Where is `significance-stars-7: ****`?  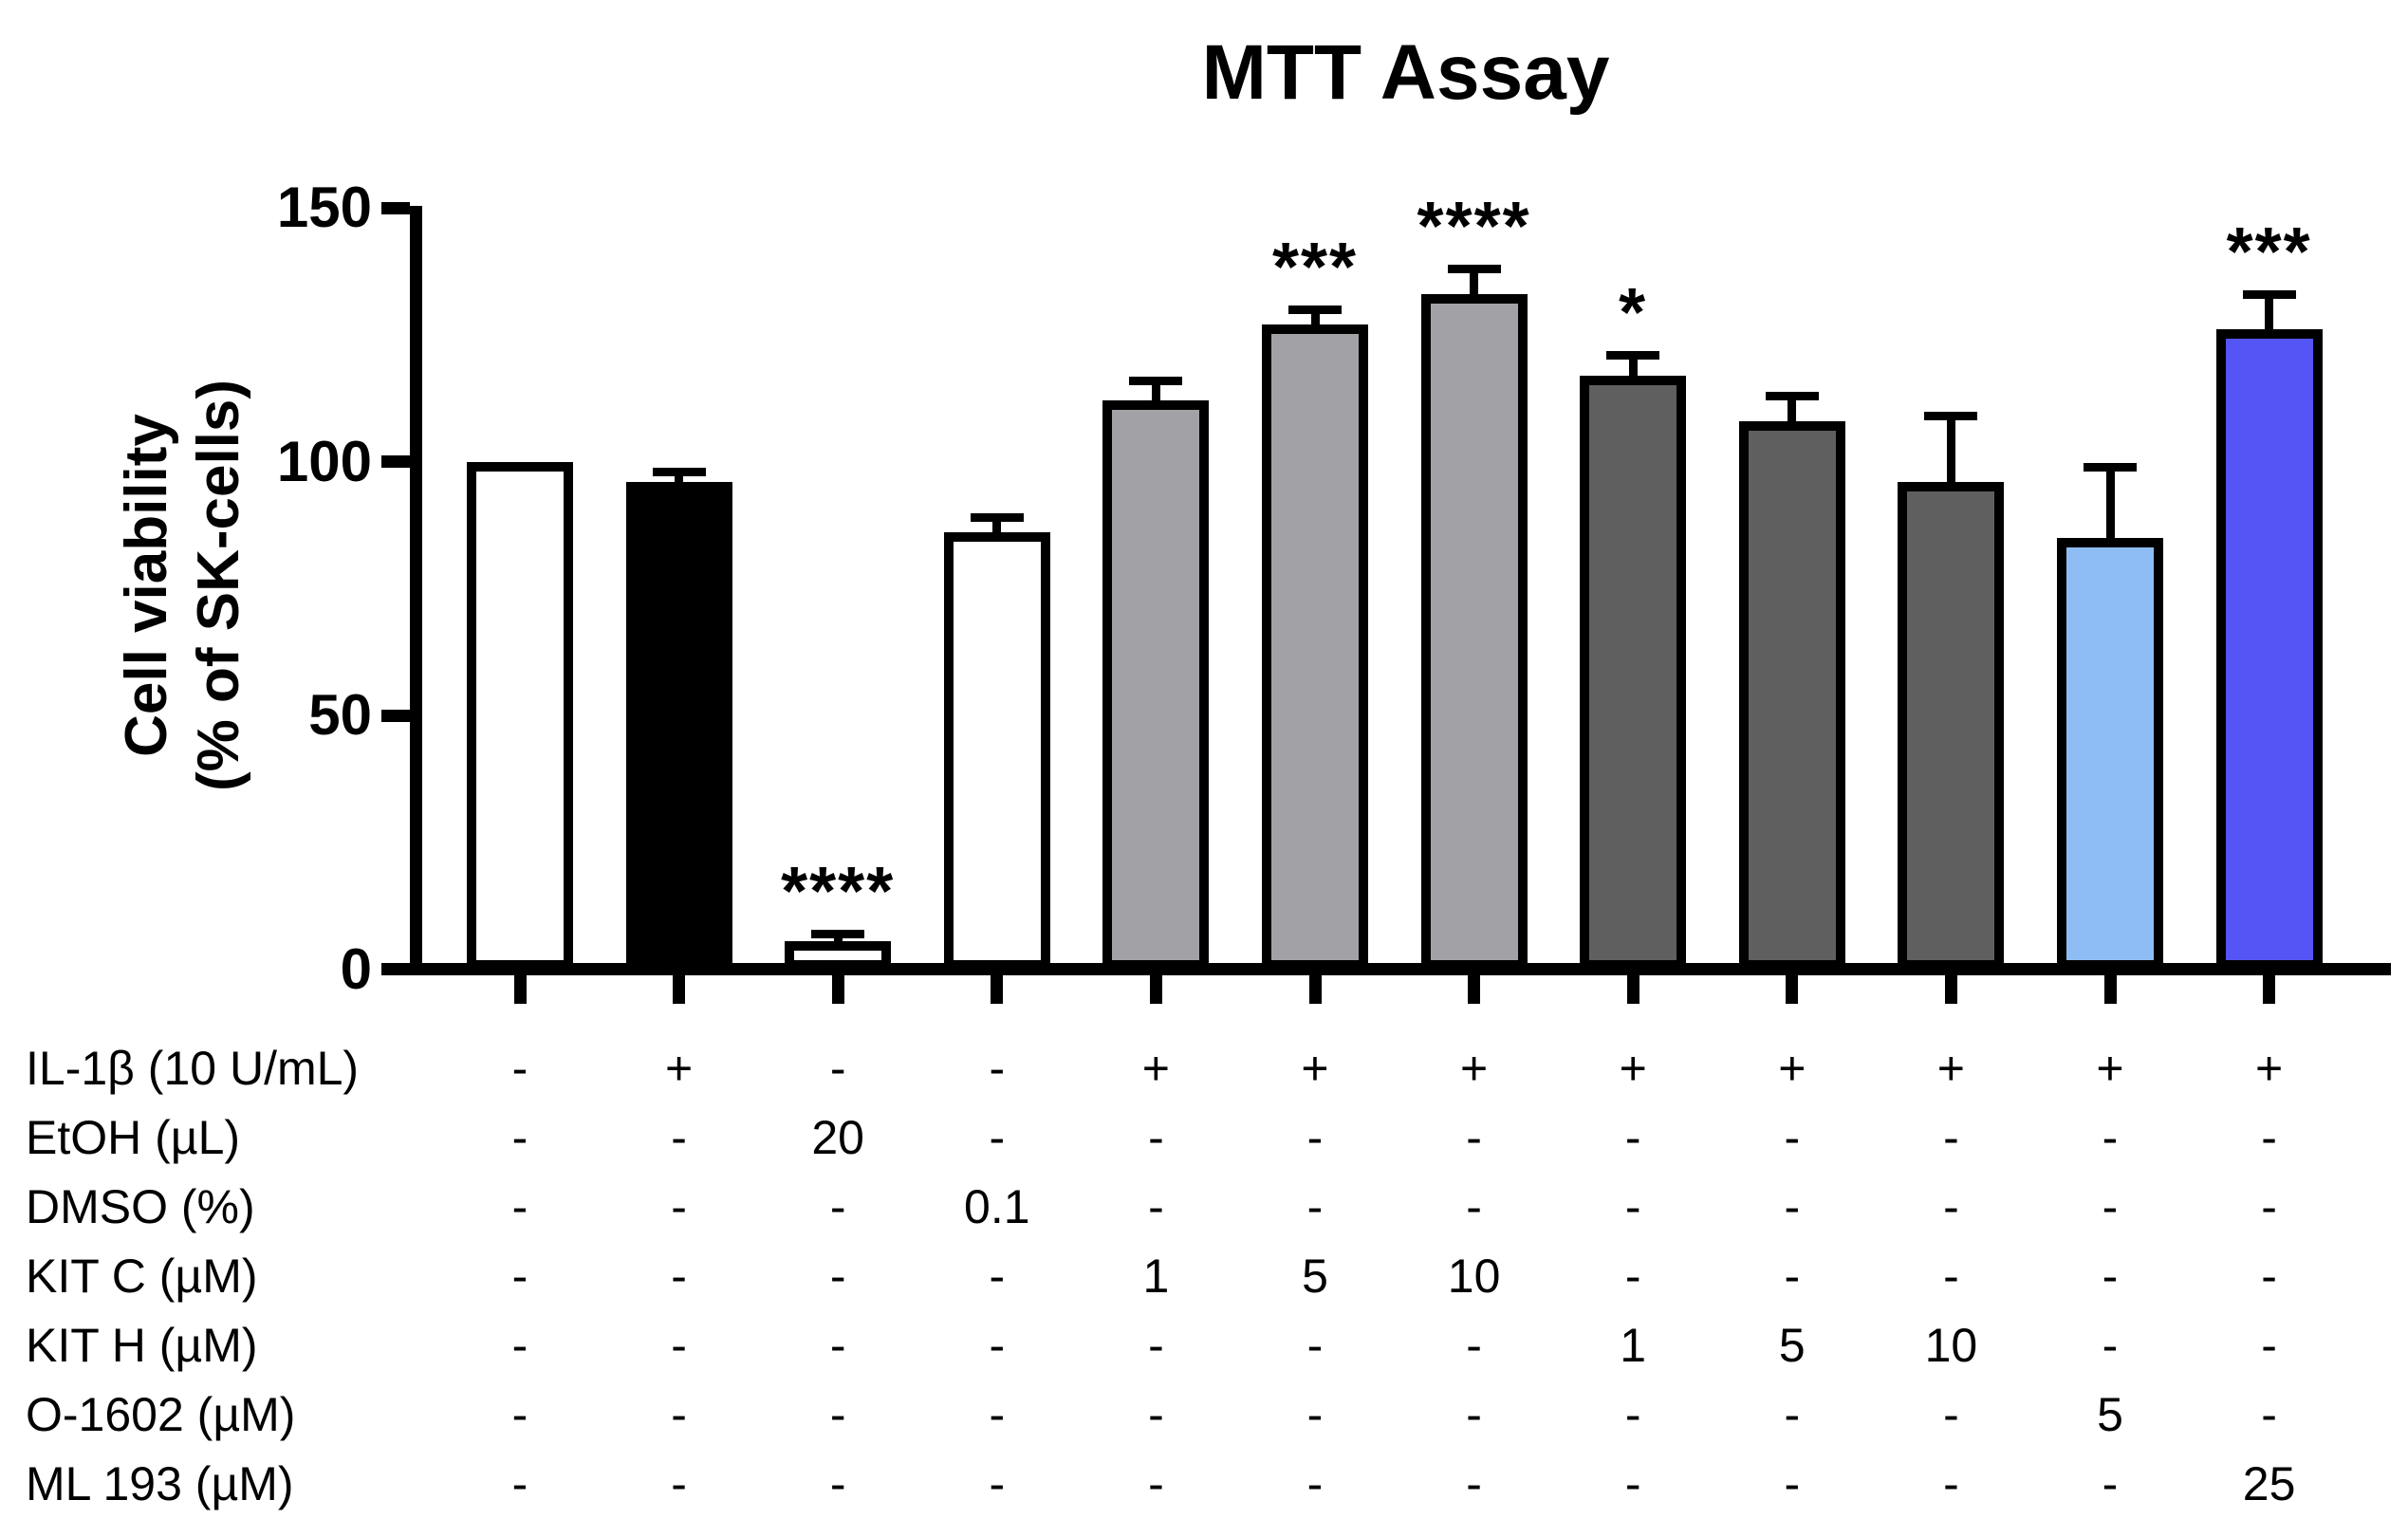
significance-stars-7: **** is located at coordinates (1474, 227).